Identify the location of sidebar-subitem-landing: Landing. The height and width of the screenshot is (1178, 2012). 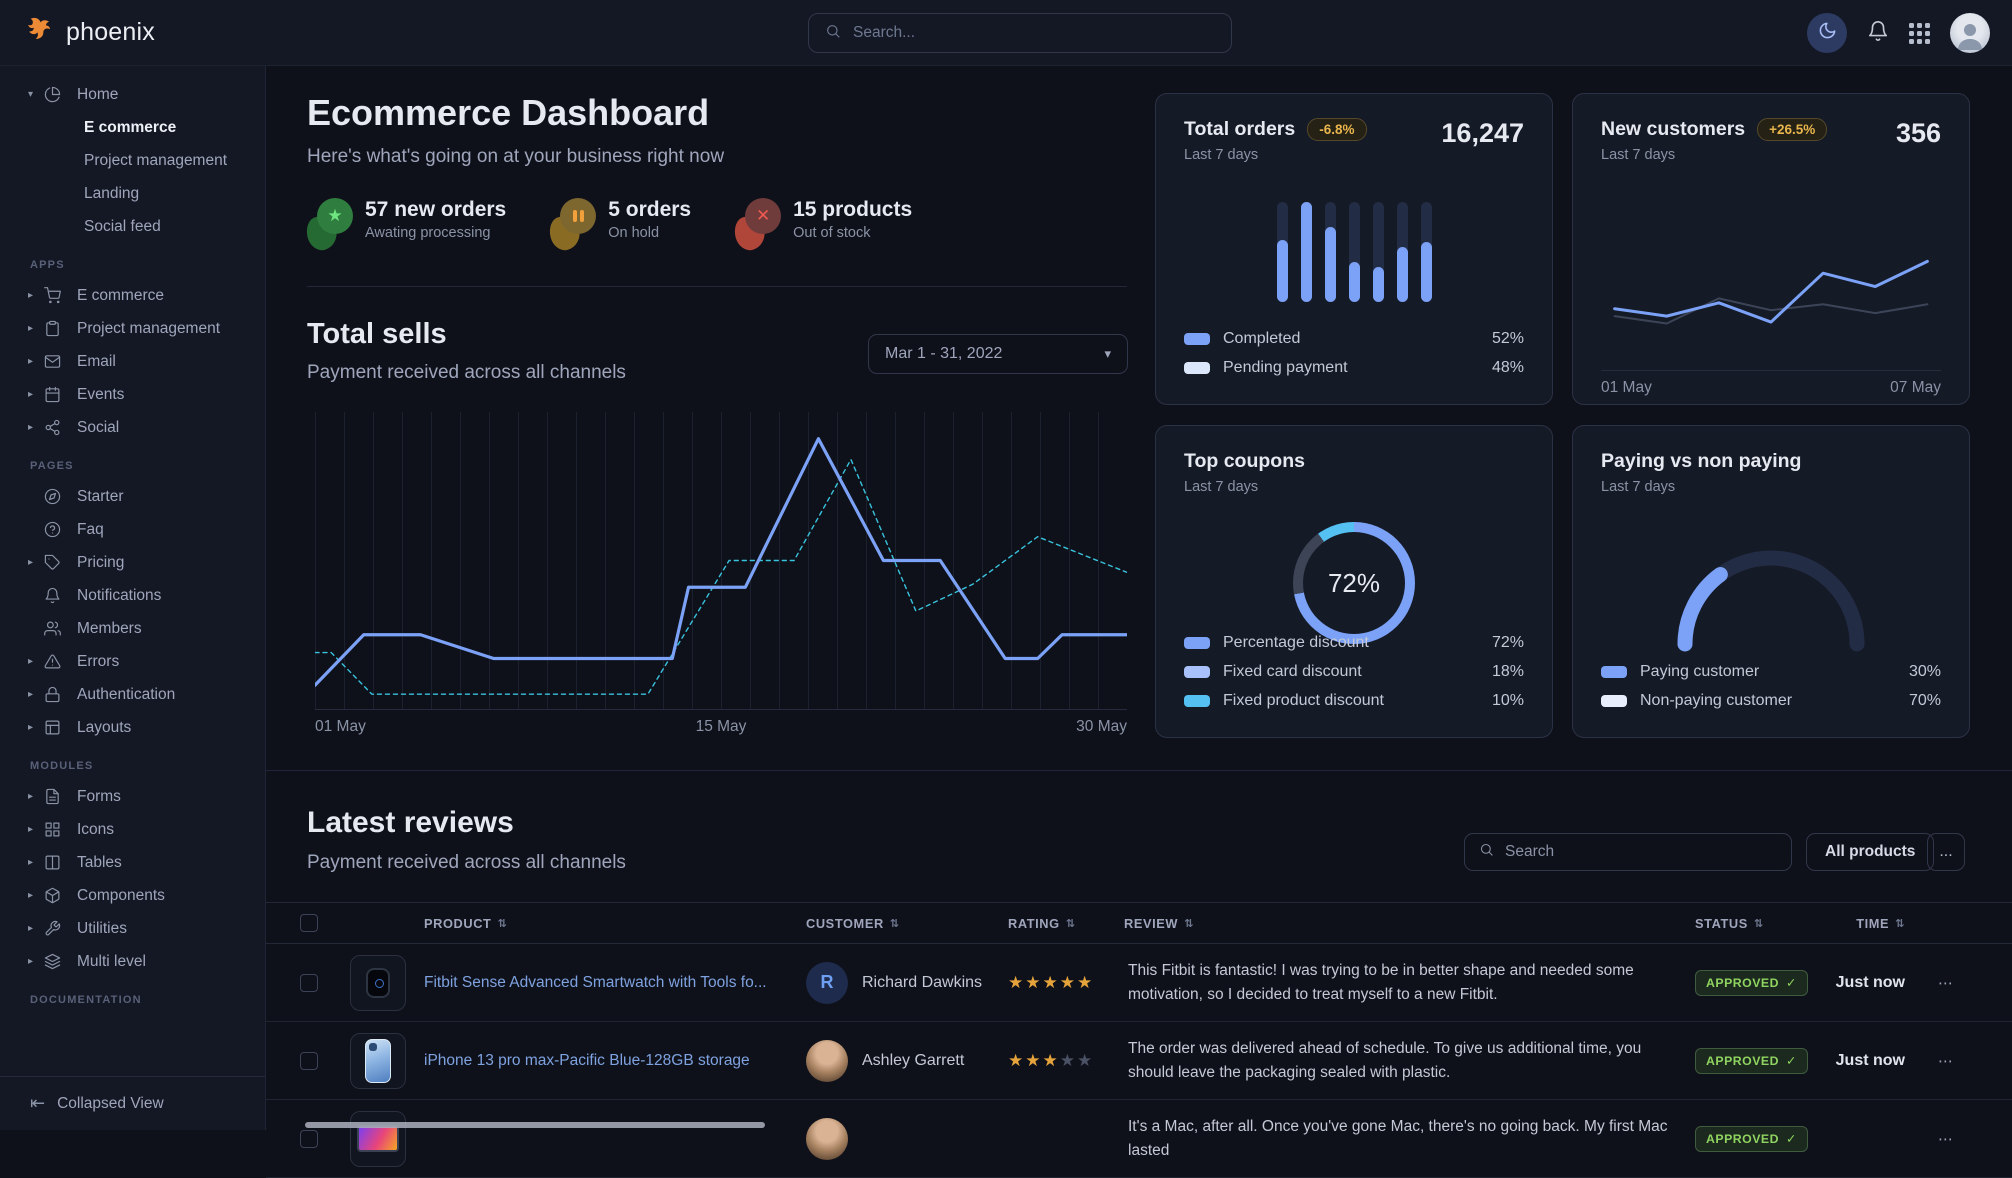
(112, 193).